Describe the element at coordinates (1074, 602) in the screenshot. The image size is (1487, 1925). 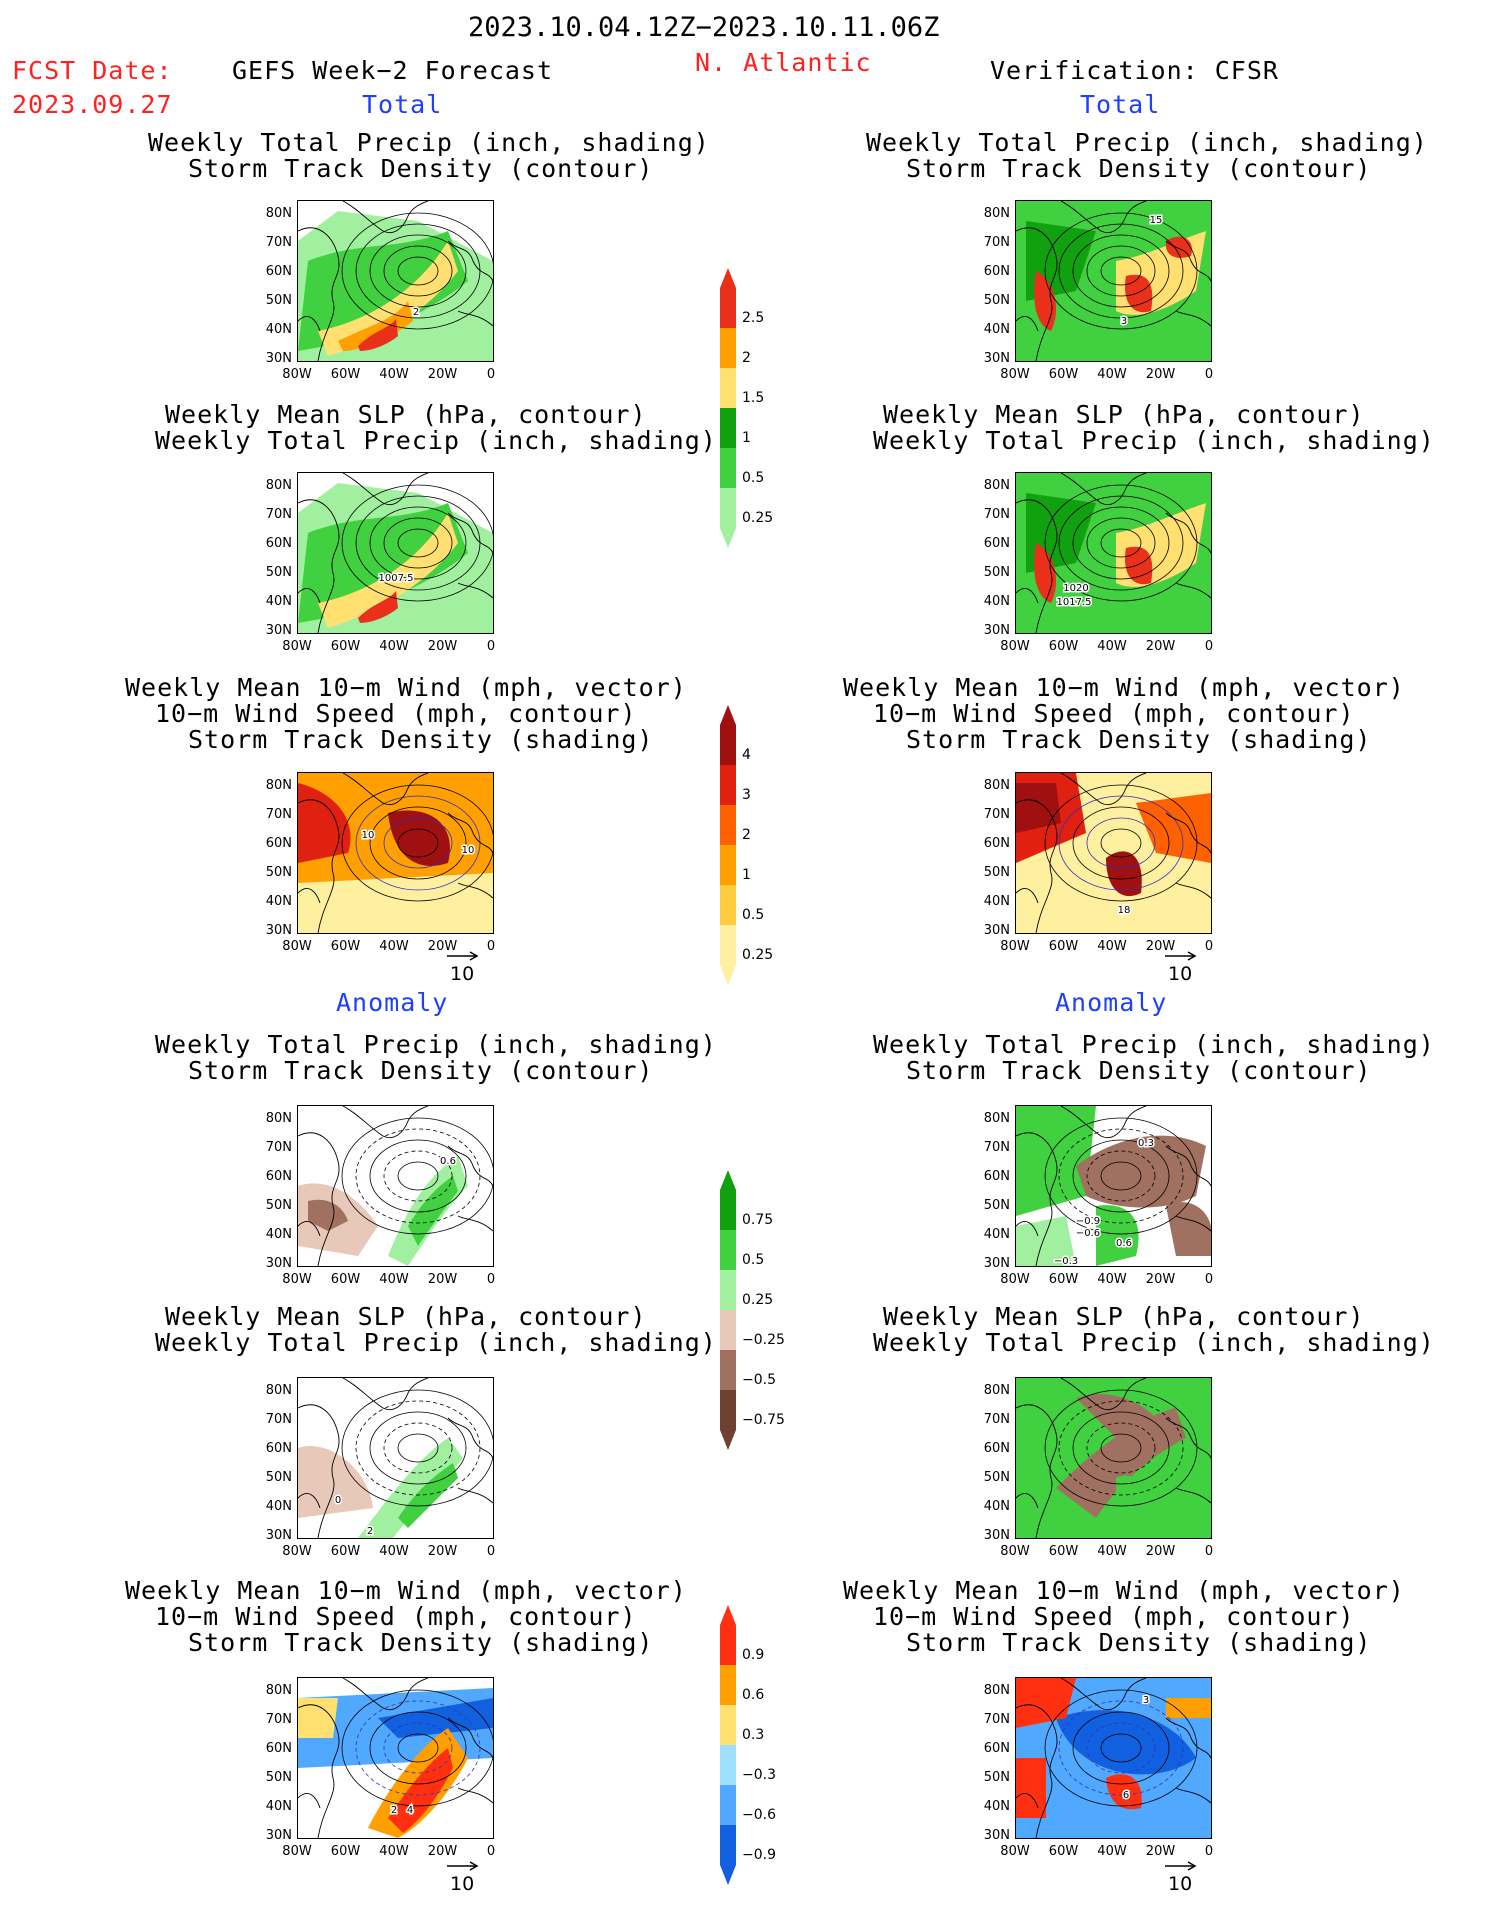
I see `contour-label: 1017.5` at that location.